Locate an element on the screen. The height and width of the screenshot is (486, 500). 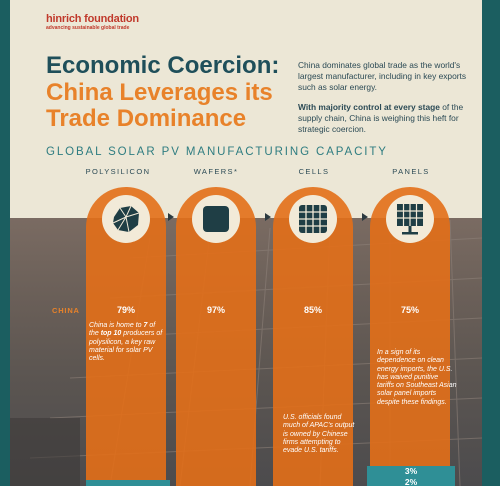
column-header-wafers: WAFERS* is located at coordinates (216, 171).